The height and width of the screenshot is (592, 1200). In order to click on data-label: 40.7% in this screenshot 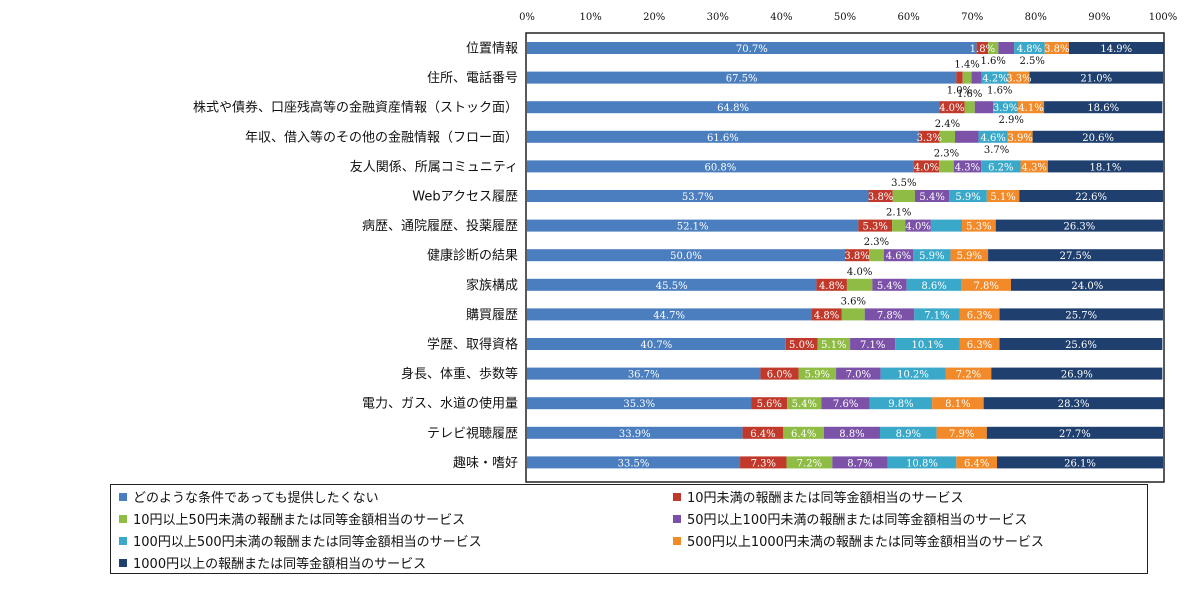, I will do `click(657, 345)`.